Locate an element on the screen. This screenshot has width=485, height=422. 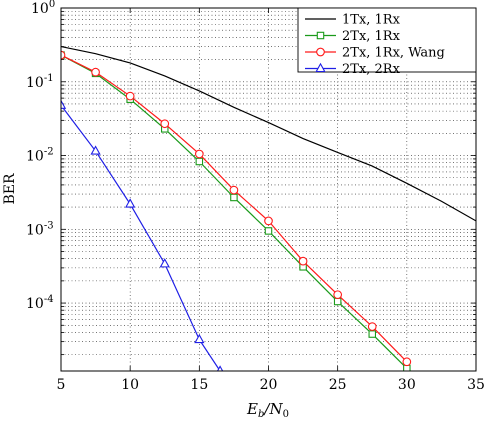
legend-entry: 2Tx, 1Rx is located at coordinates (353, 36).